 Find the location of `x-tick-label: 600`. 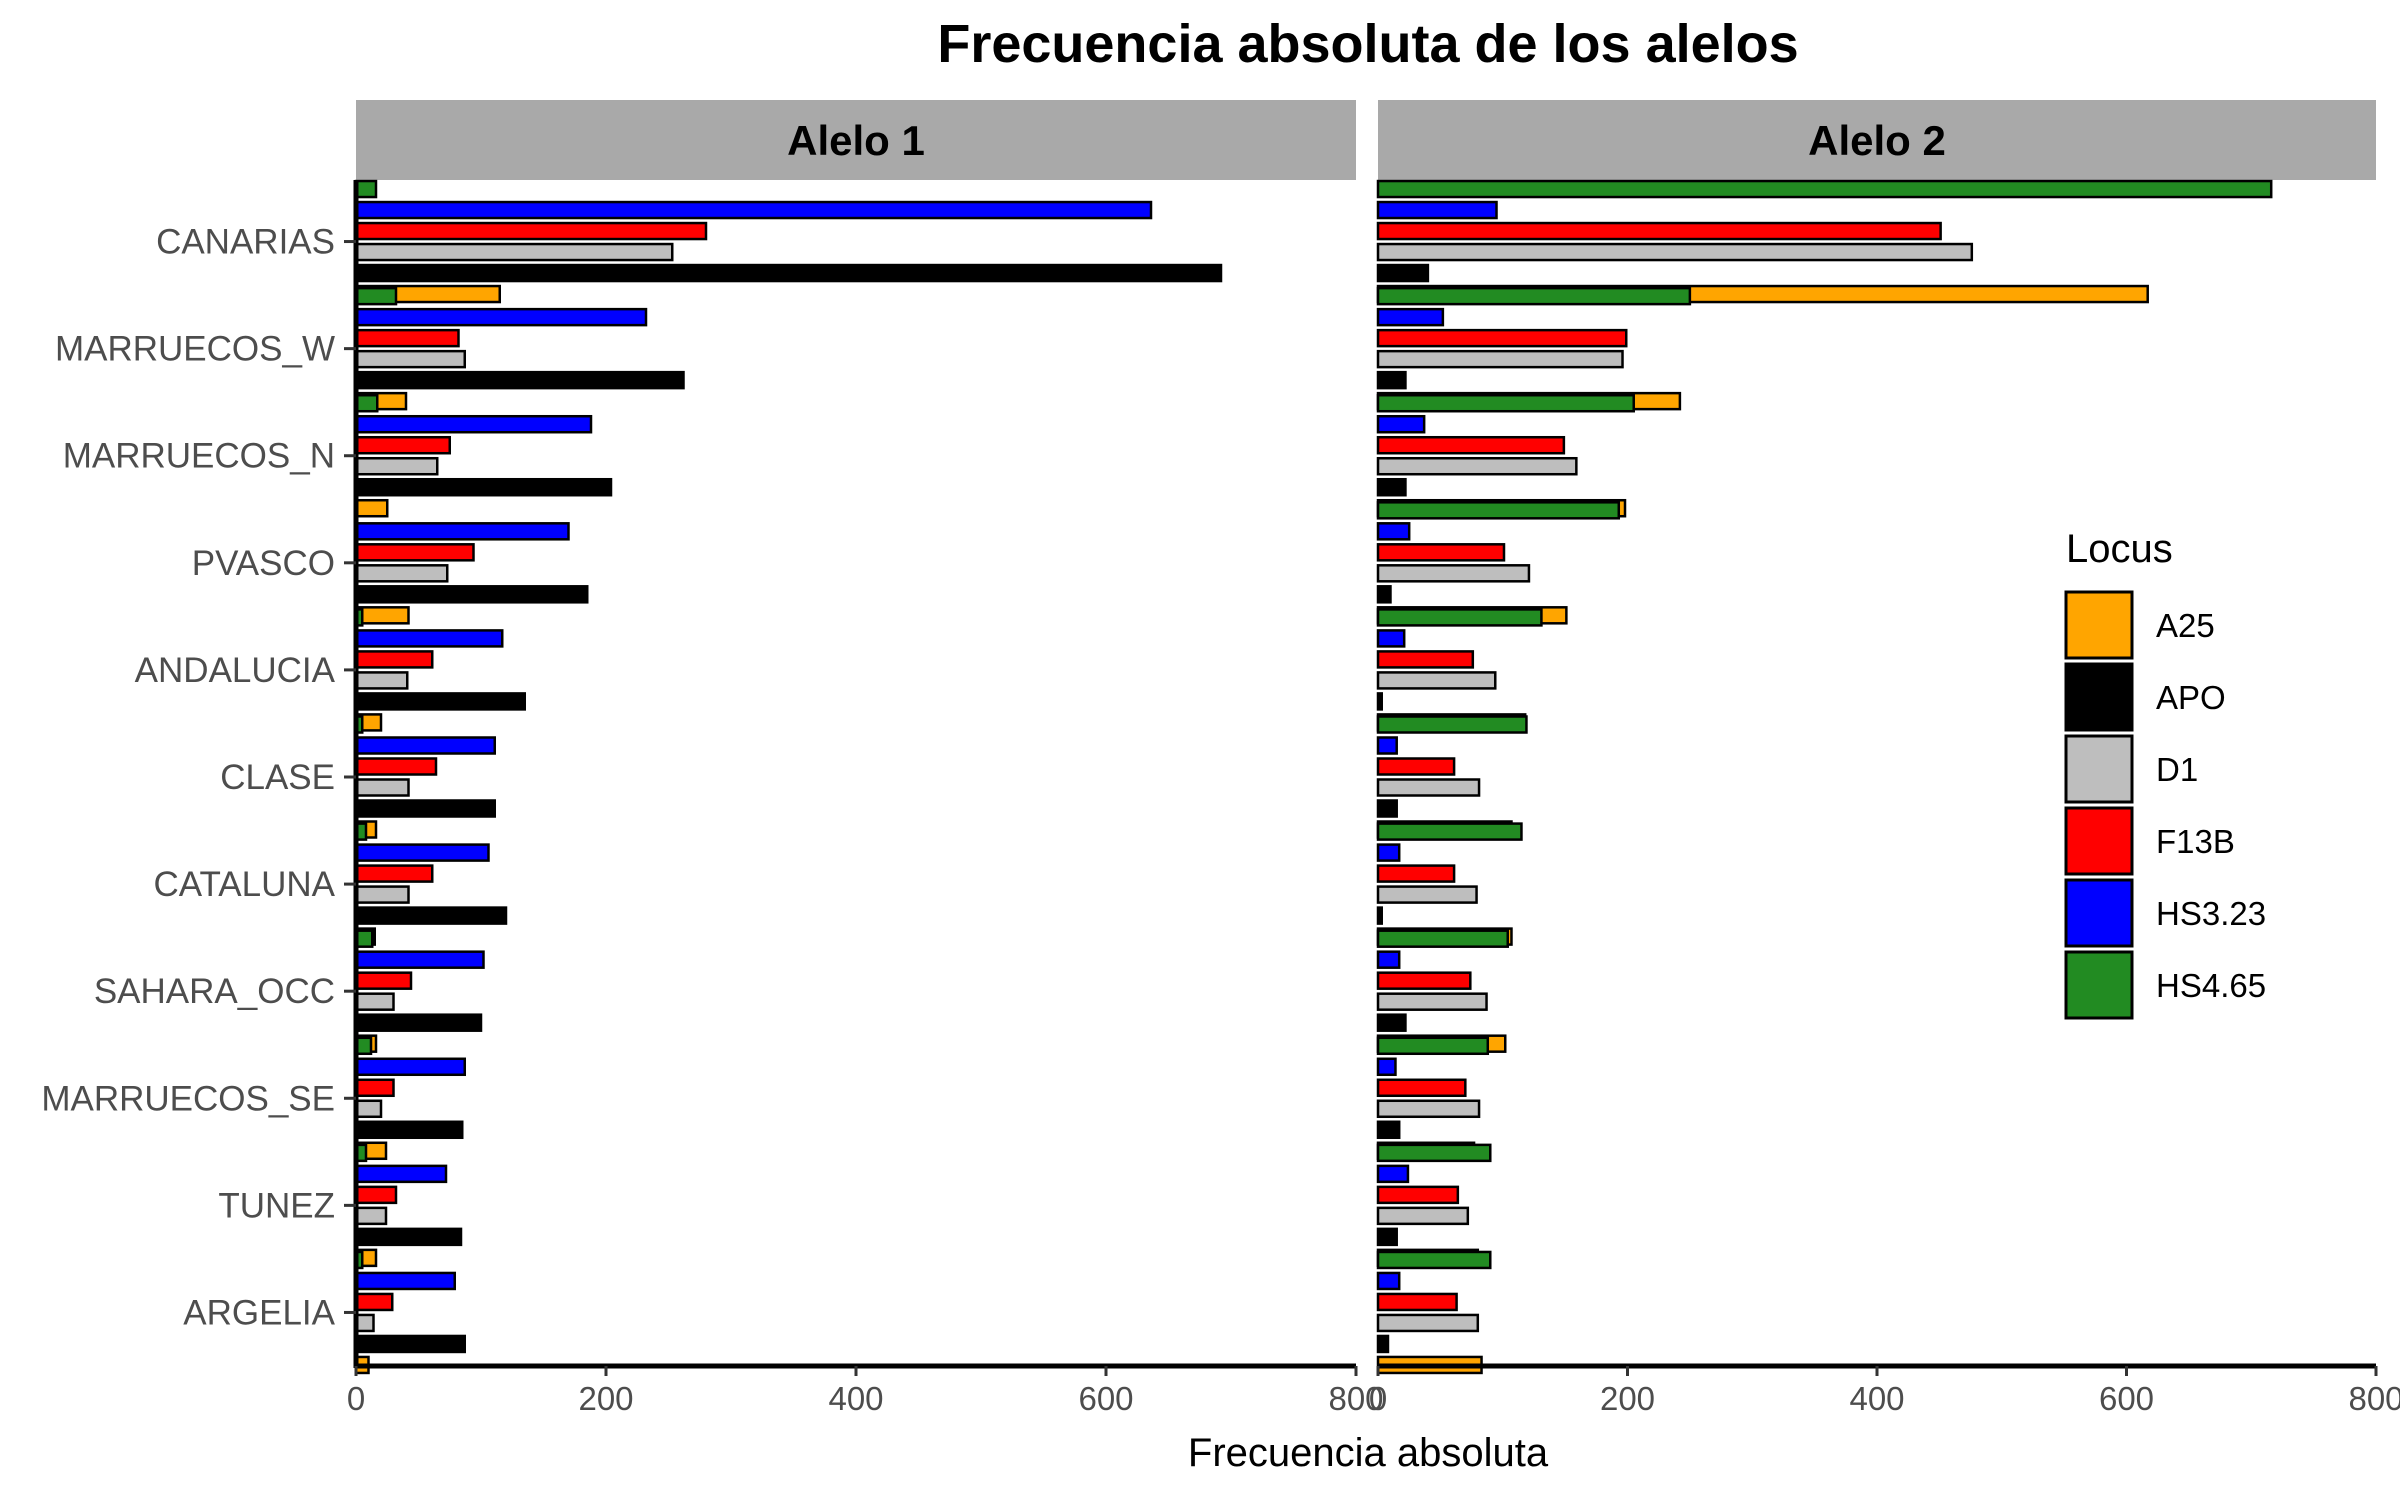

x-tick-label: 600 is located at coordinates (2126, 1398).